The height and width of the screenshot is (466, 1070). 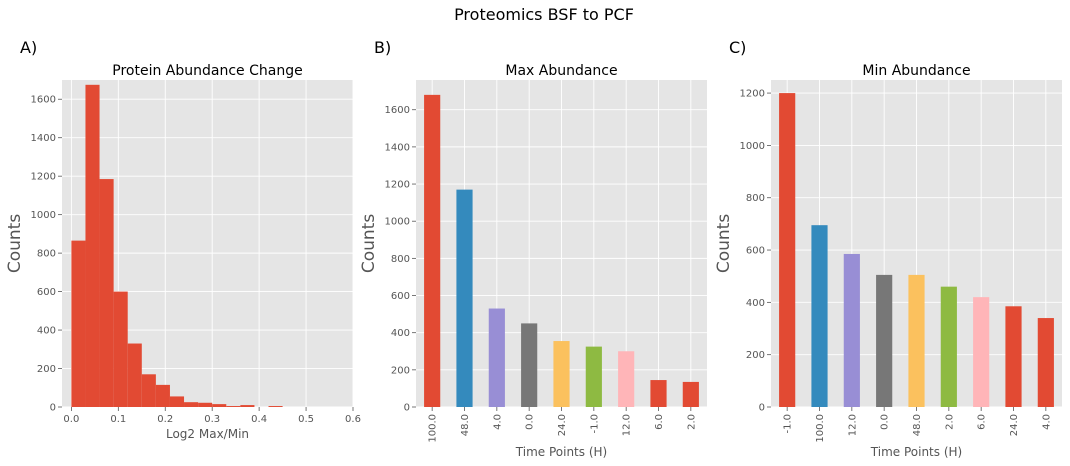 What do you see at coordinates (259, 419) in the screenshot?
I see `x-tick-label: 0.4` at bounding box center [259, 419].